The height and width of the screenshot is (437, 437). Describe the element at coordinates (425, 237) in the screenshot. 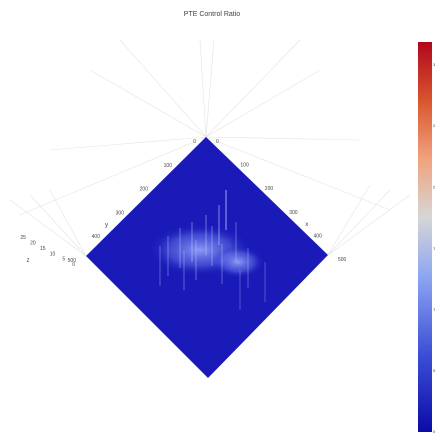

I see `colorbar` at that location.